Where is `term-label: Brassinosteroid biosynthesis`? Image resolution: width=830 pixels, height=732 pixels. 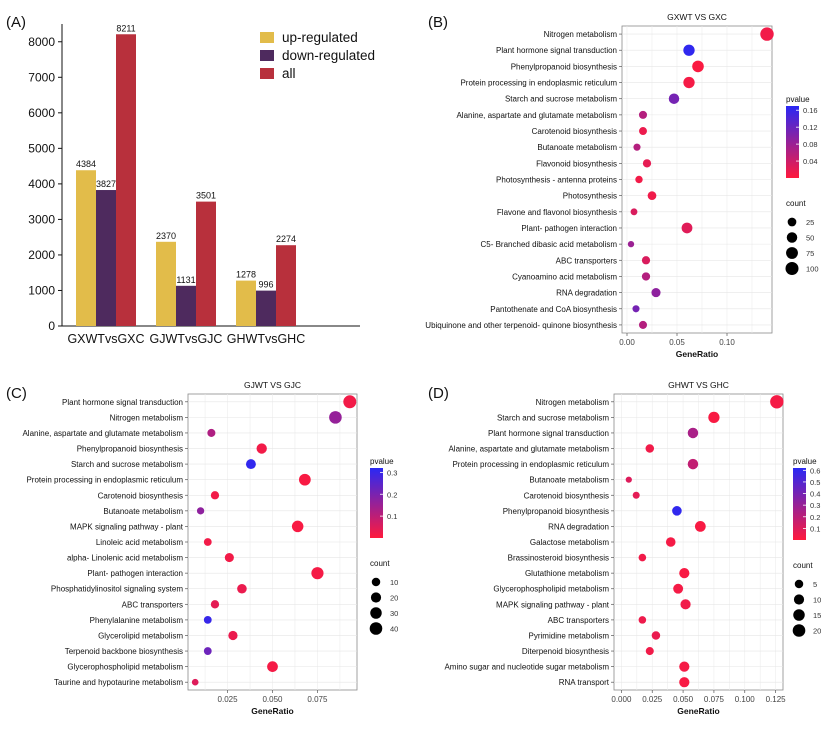 term-label: Brassinosteroid biosynthesis is located at coordinates (558, 558).